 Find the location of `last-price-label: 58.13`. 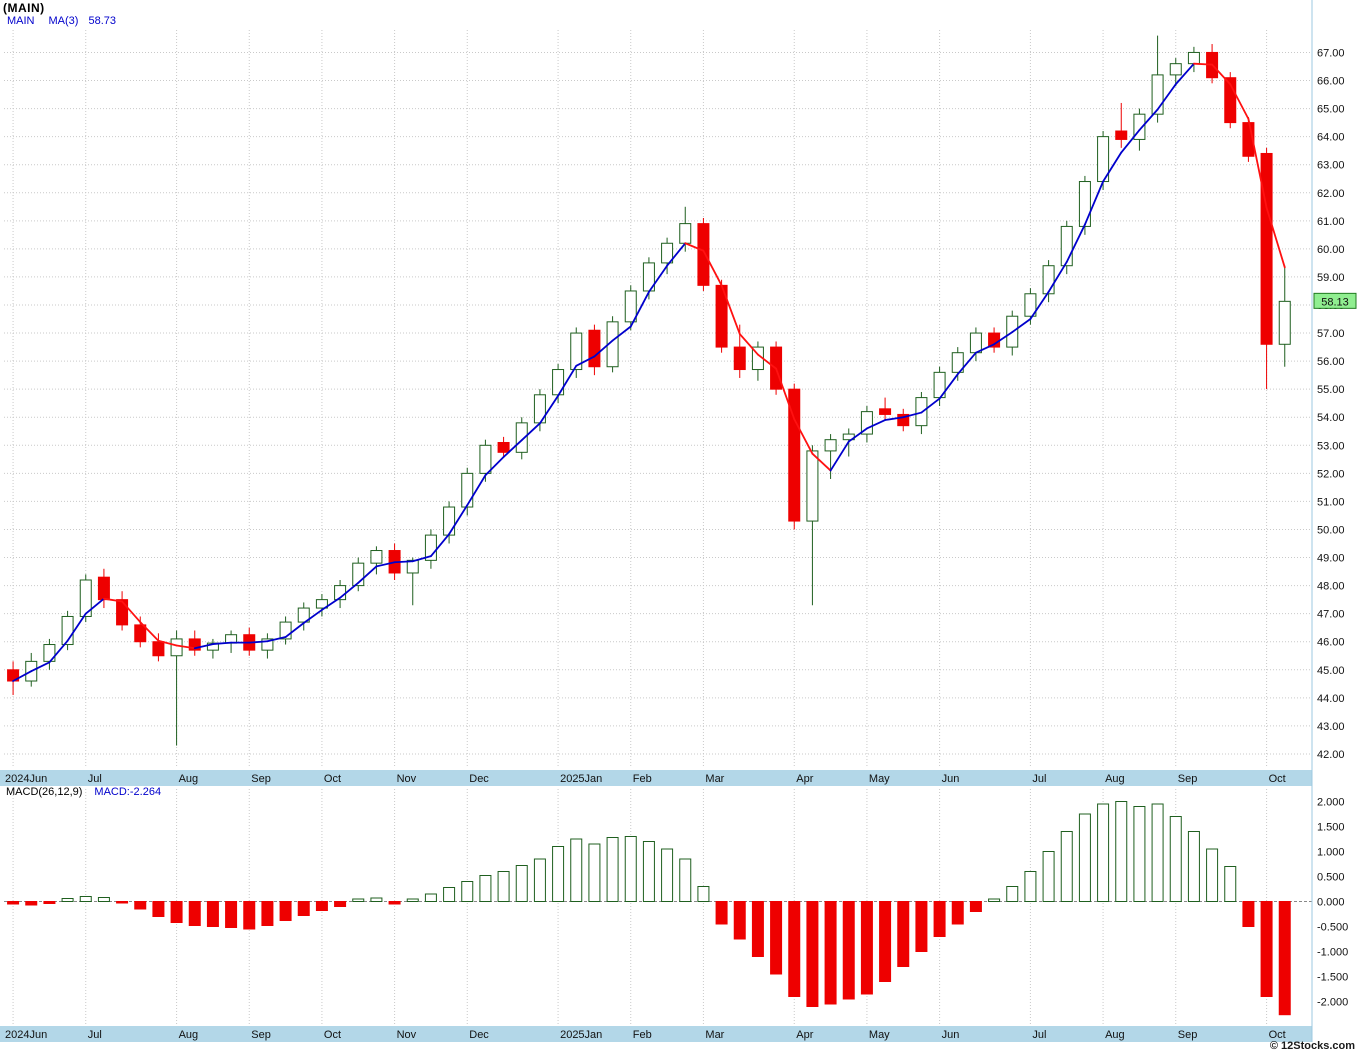

last-price-label: 58.13 is located at coordinates (1335, 302).